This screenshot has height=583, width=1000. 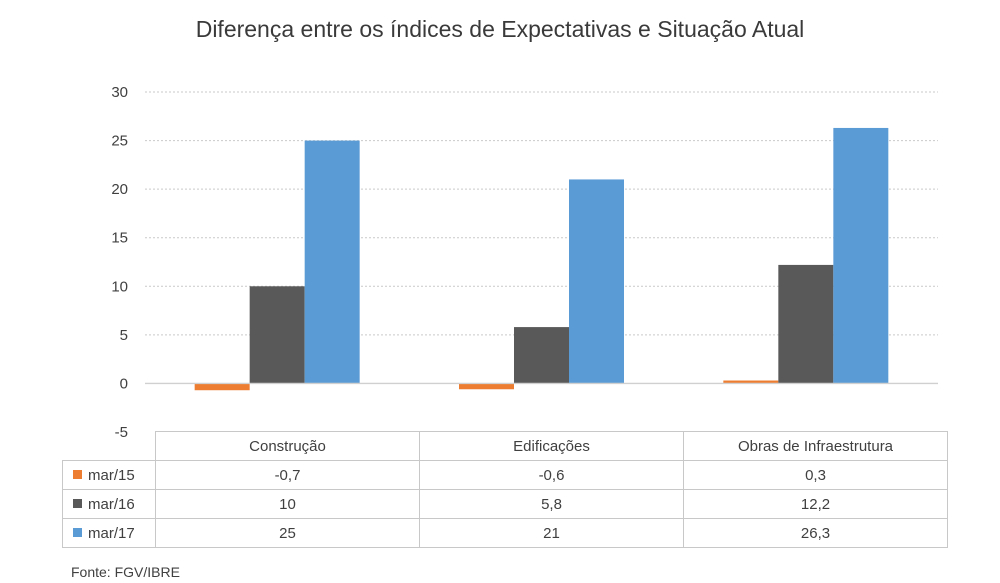 What do you see at coordinates (287, 533) in the screenshot?
I see `data-label: 25` at bounding box center [287, 533].